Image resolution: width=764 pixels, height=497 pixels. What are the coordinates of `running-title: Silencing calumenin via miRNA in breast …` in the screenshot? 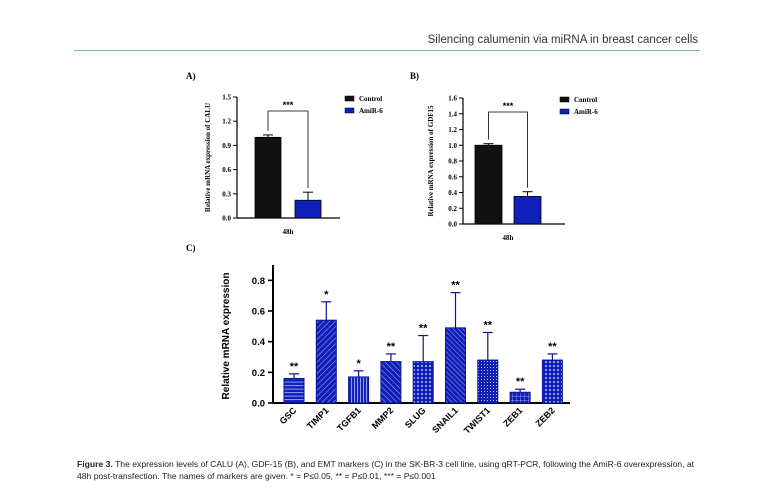 It's located at (562, 40).